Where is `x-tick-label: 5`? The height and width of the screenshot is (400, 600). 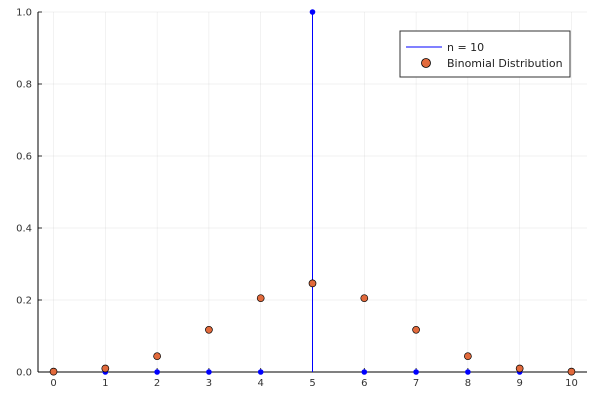
x-tick-label: 5 is located at coordinates (312, 383).